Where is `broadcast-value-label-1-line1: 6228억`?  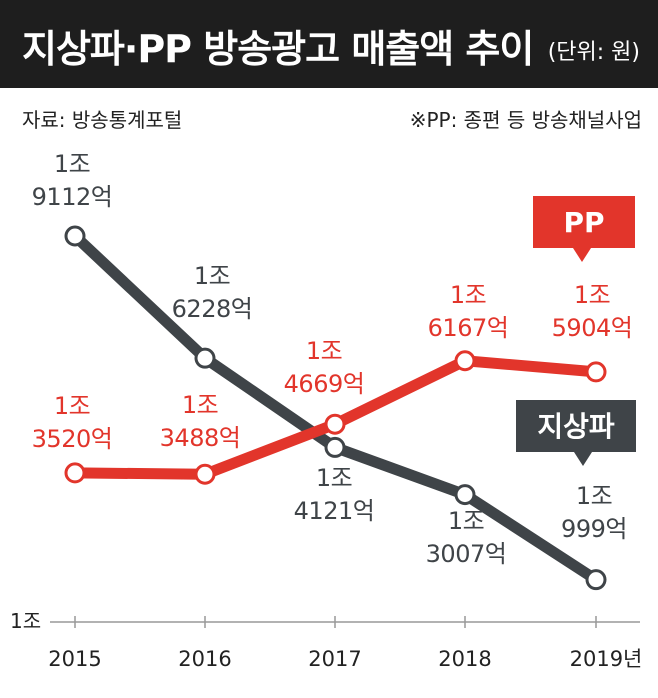 broadcast-value-label-1-line1: 6228억 is located at coordinates (212, 309).